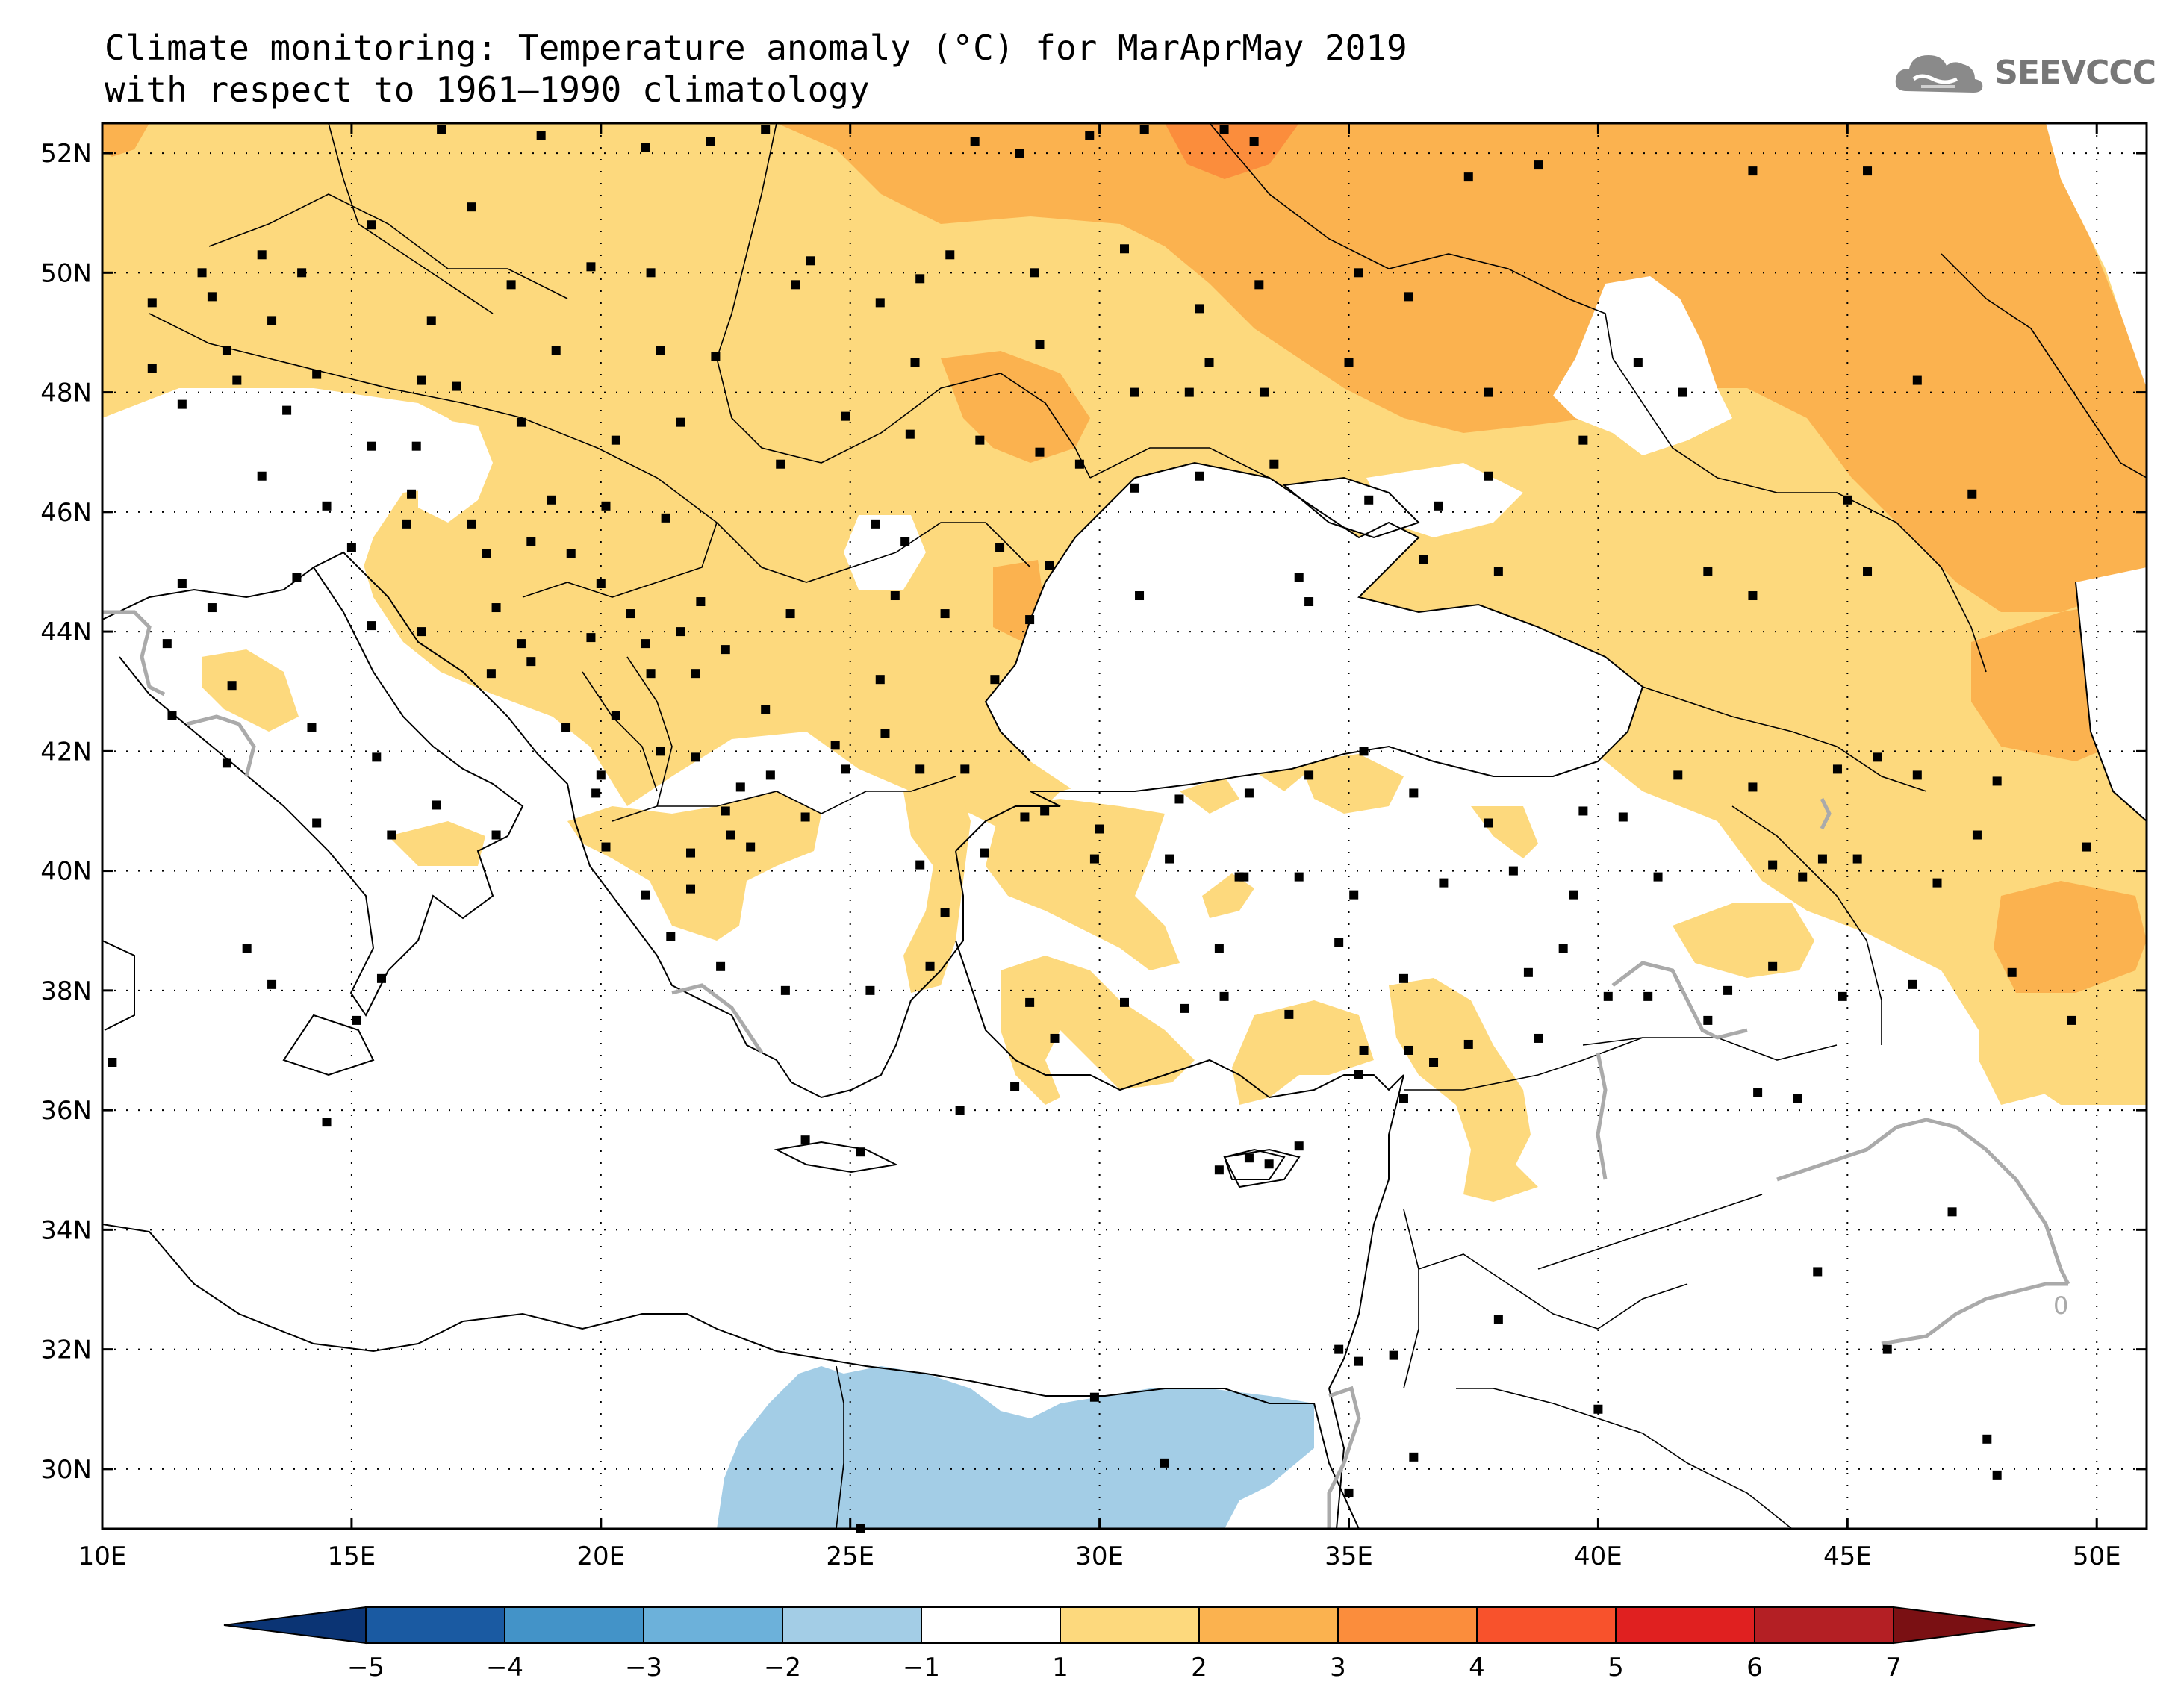  What do you see at coordinates (1129, 1644) in the screenshot?
I see `colorbar: −5 −4 −3 −2 −1 1 2 3 4 5 6 7` at bounding box center [1129, 1644].